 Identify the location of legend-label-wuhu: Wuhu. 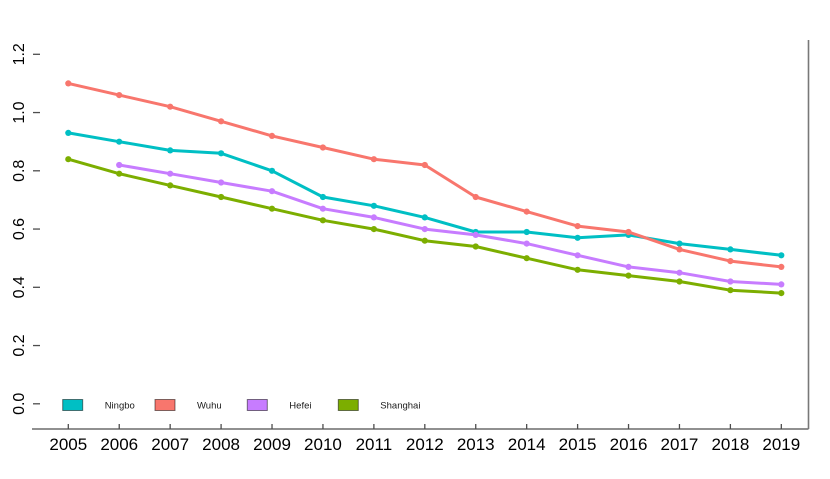
(209, 406).